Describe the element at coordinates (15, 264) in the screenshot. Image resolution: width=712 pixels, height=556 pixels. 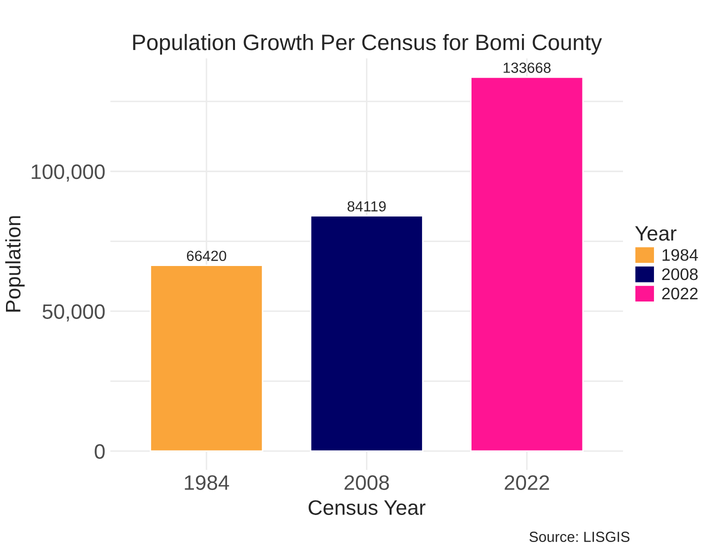
I see `y-axis-title: Population` at that location.